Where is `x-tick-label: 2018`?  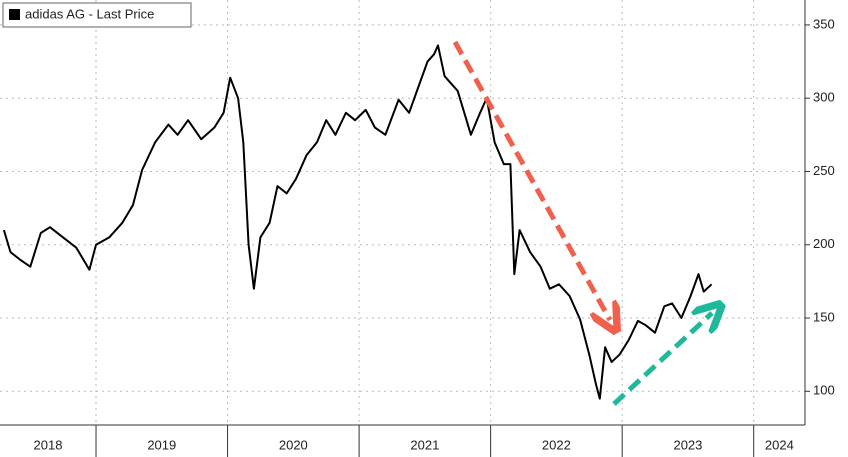
x-tick-label: 2018 is located at coordinates (48, 444).